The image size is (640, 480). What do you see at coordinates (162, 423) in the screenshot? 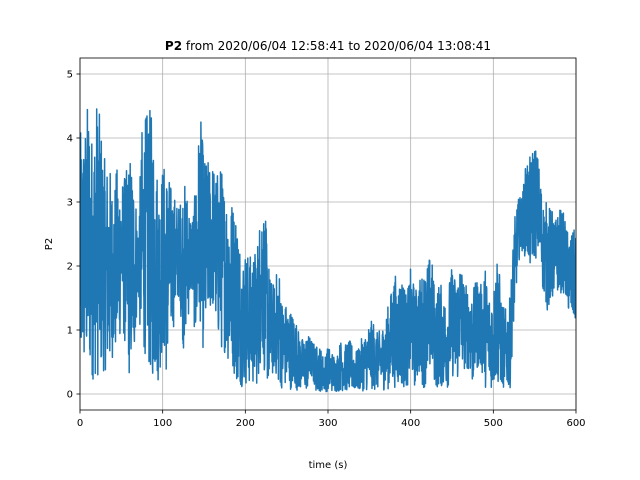
I see `x-tick-label: 100` at bounding box center [162, 423].